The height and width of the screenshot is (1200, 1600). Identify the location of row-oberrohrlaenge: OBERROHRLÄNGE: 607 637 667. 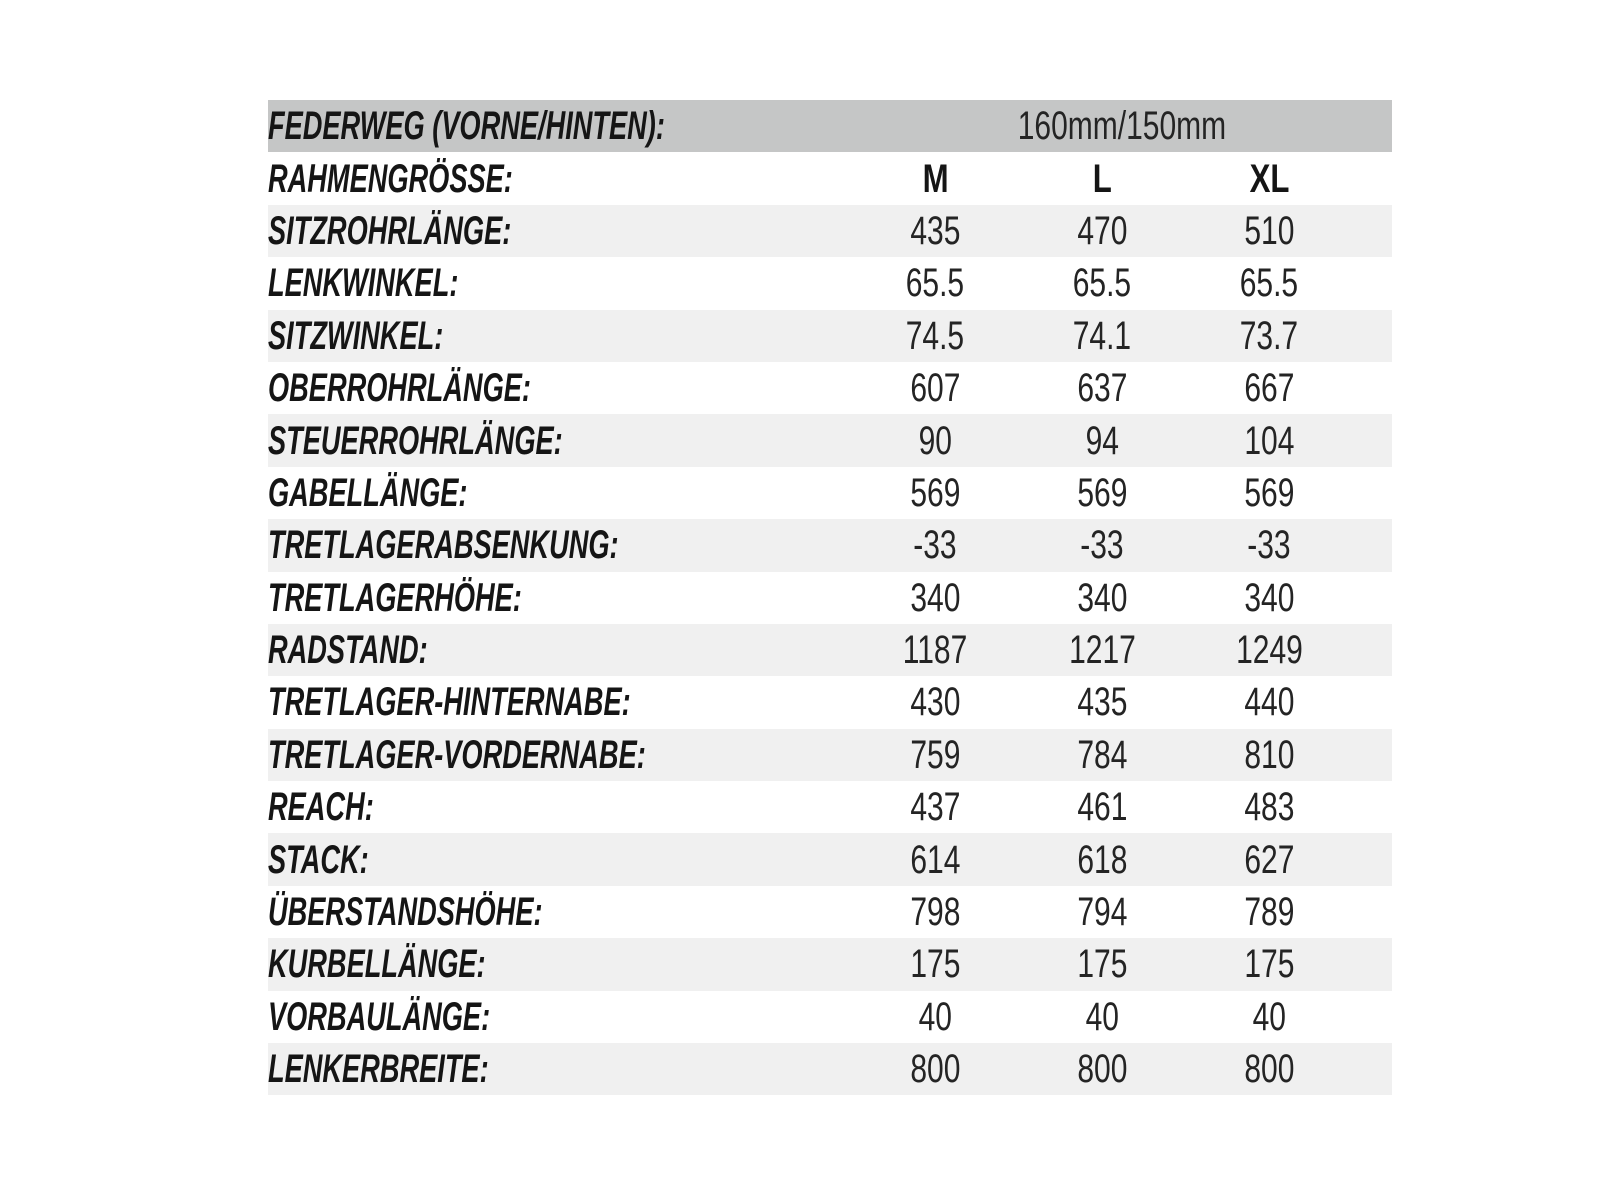
(830, 388).